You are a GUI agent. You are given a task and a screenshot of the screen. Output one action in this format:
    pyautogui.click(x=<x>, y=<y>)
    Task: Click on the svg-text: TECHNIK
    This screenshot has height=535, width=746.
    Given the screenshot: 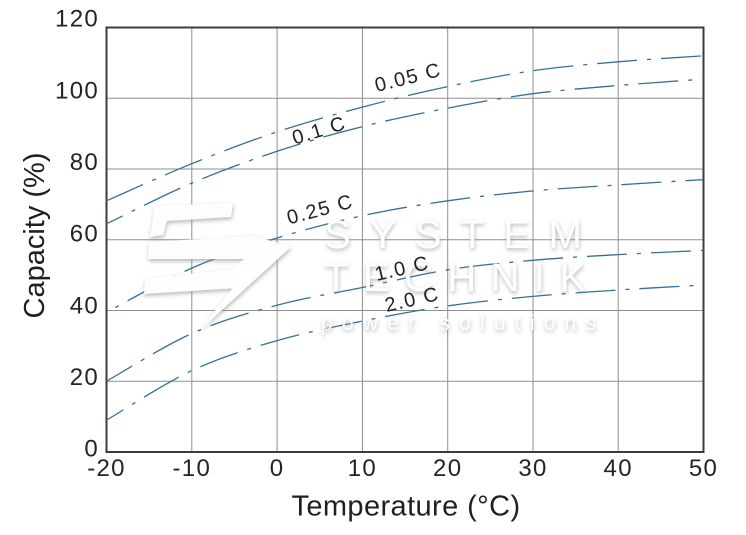 What is the action you would take?
    pyautogui.click(x=455, y=278)
    